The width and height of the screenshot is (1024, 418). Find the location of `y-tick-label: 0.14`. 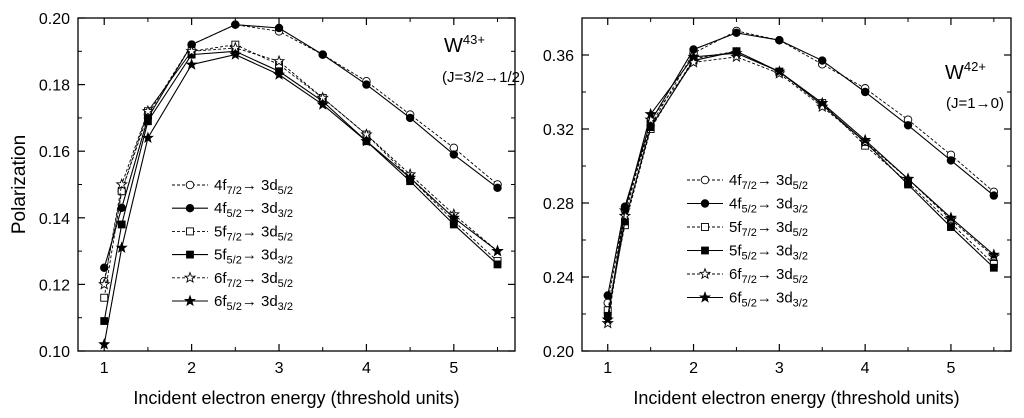

y-tick-label: 0.14 is located at coordinates (54, 219).